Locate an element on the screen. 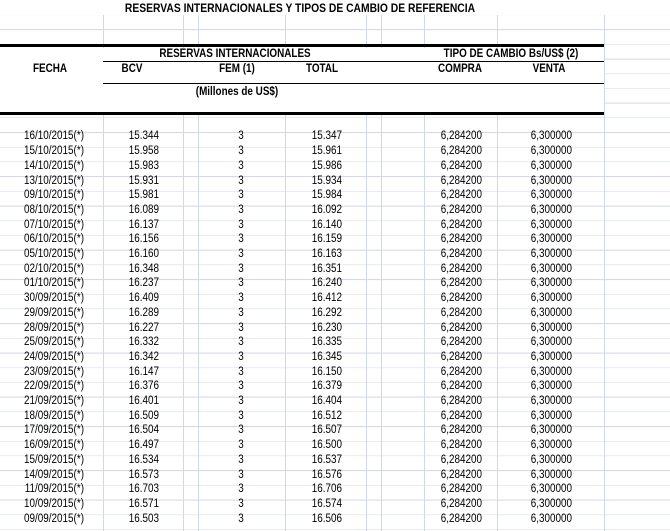 The image size is (670, 531). cell-total: 16.335 is located at coordinates (326, 342).